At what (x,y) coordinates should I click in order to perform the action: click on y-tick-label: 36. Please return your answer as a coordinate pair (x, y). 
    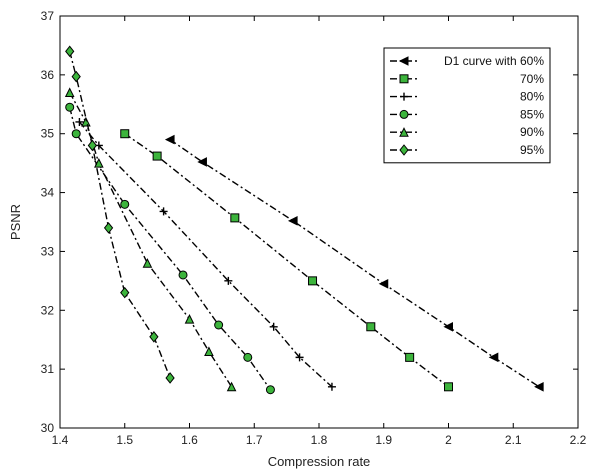
    Looking at the image, I should click on (48, 75).